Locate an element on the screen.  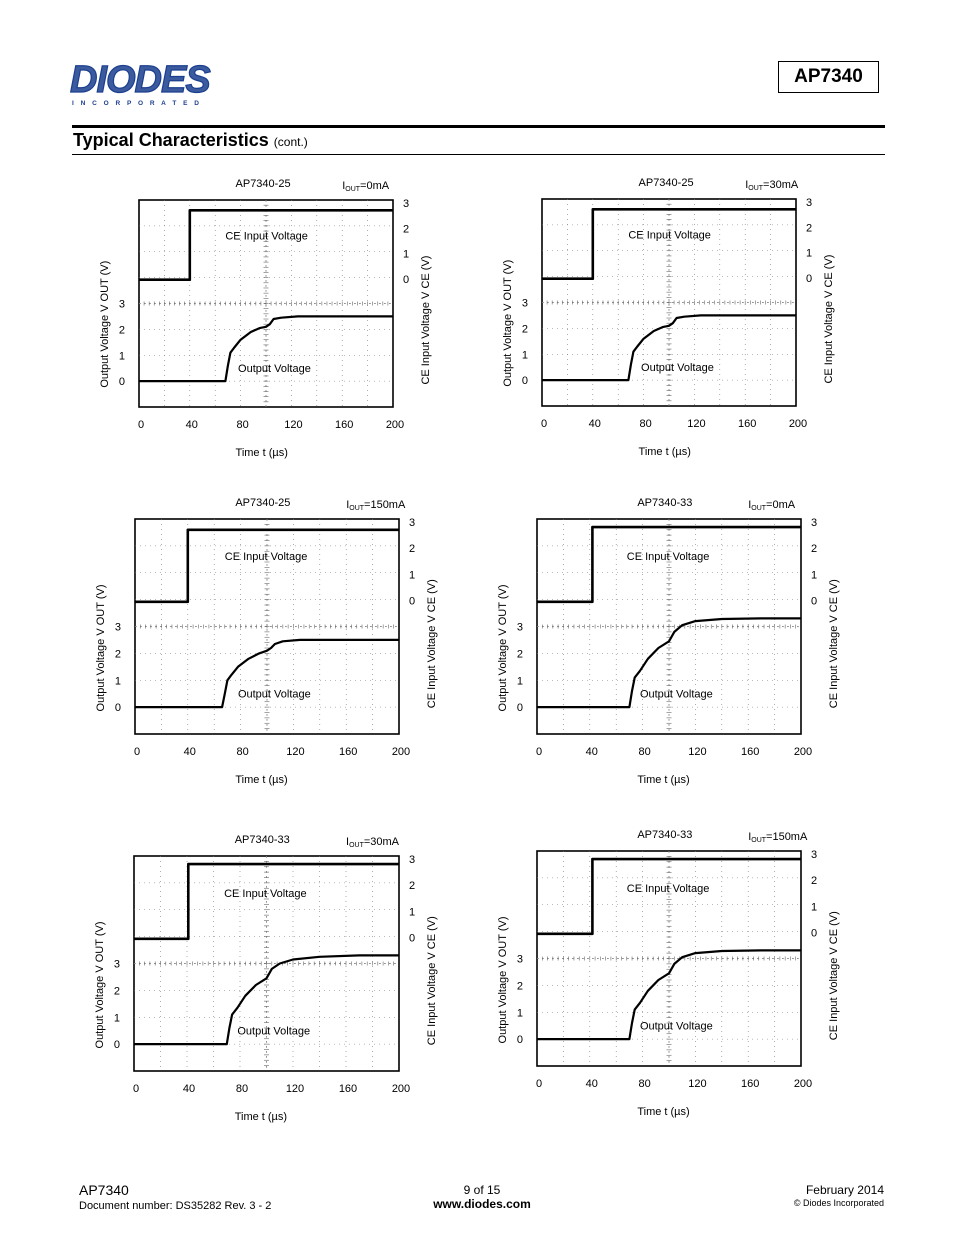
chart-condition: IOUT=0mA is located at coordinates (772, 505).